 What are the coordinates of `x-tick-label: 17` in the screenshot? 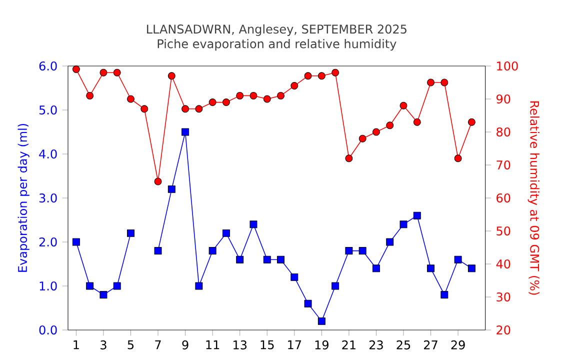 It's located at (294, 345).